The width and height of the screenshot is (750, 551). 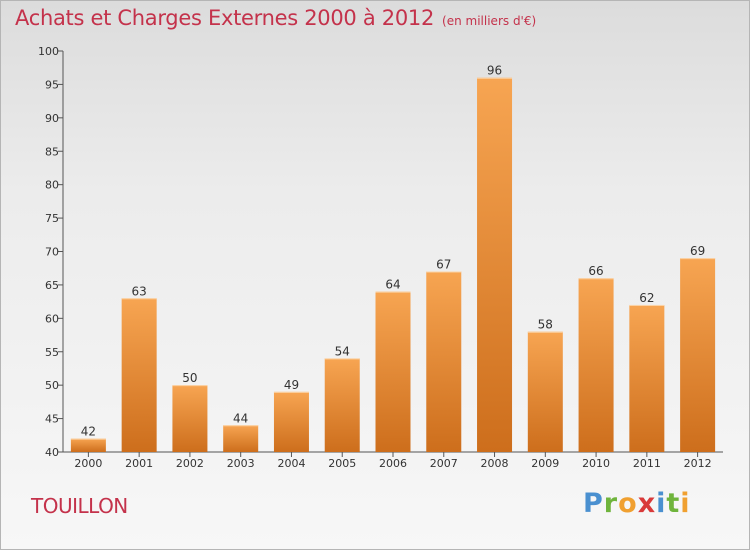 What do you see at coordinates (52, 352) in the screenshot?
I see `y-tick-label: 55` at bounding box center [52, 352].